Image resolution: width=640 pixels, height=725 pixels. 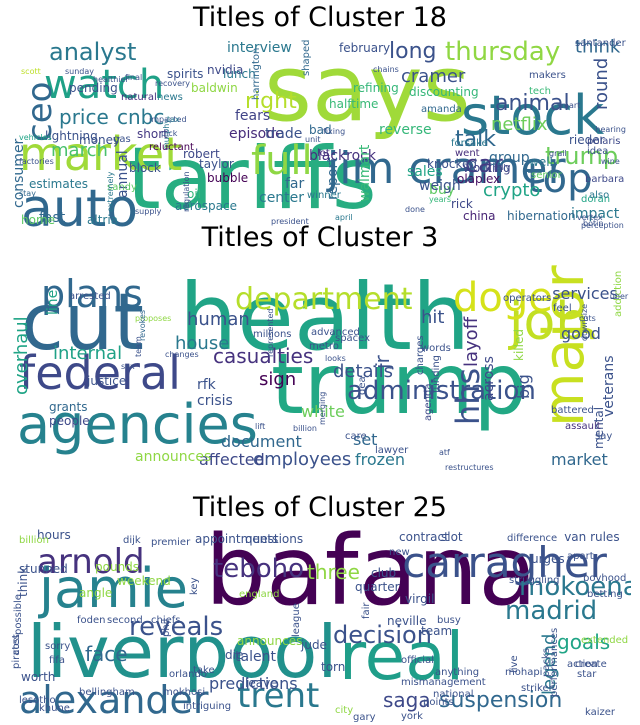 I want to click on word-watch: watch, so click(x=104, y=85).